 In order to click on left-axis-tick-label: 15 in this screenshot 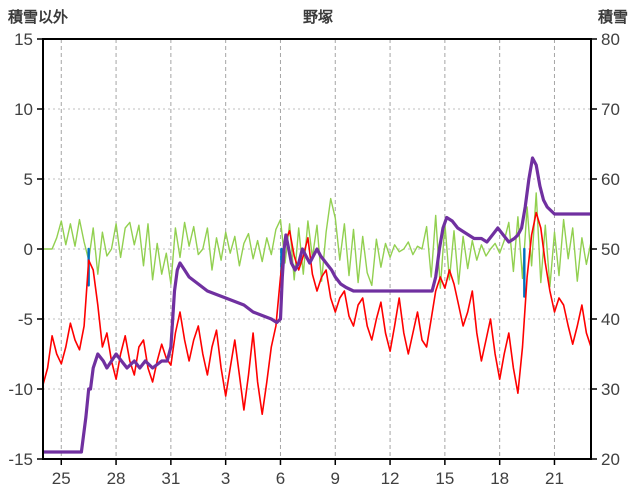, I will do `click(23, 39)`.